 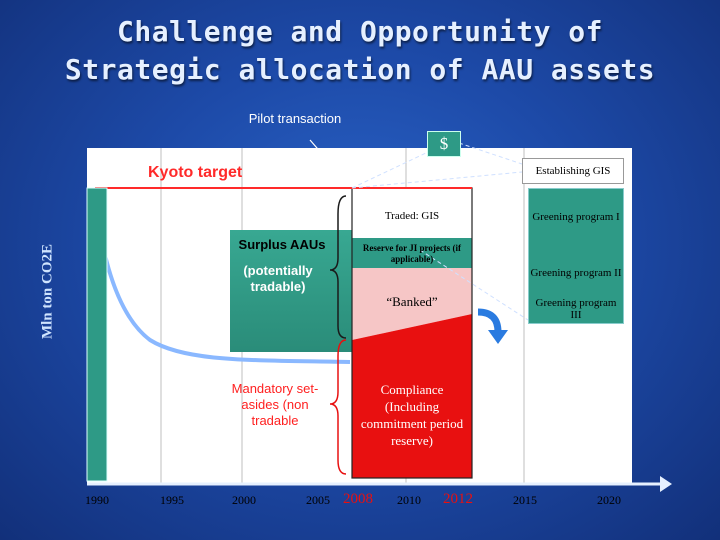 What do you see at coordinates (97, 500) in the screenshot?
I see `year-tick: 1990` at bounding box center [97, 500].